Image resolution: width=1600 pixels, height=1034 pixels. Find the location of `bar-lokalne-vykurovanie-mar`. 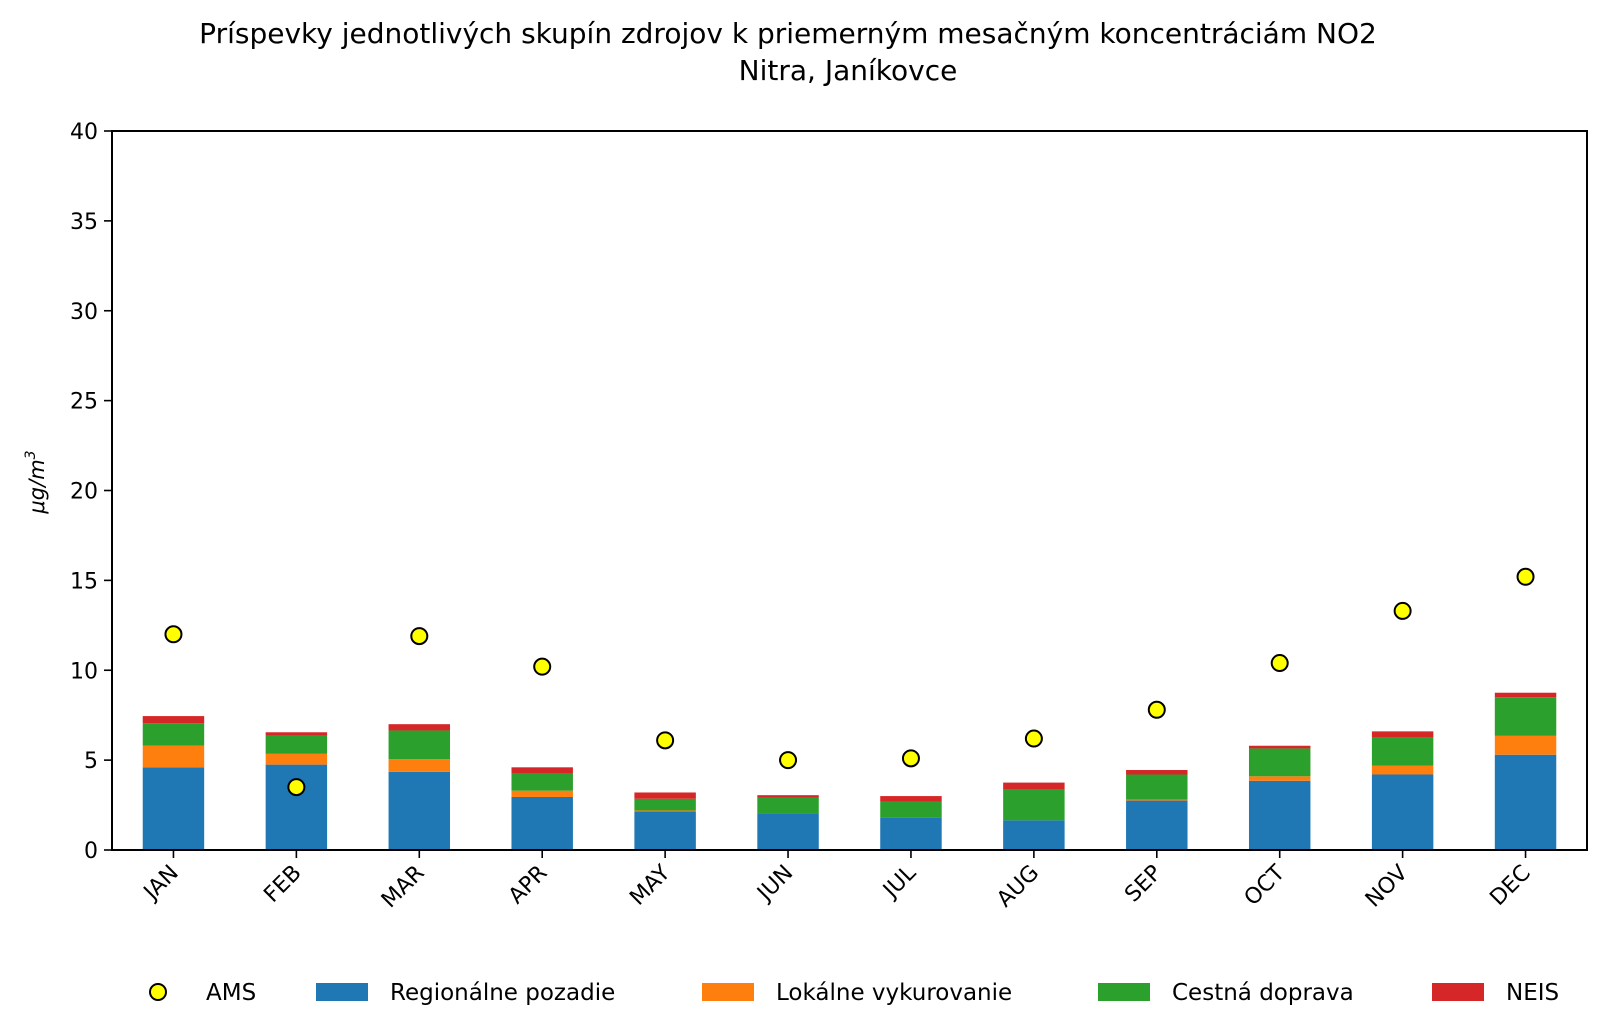

bar-lokalne-vykurovanie-mar is located at coordinates (419, 765).